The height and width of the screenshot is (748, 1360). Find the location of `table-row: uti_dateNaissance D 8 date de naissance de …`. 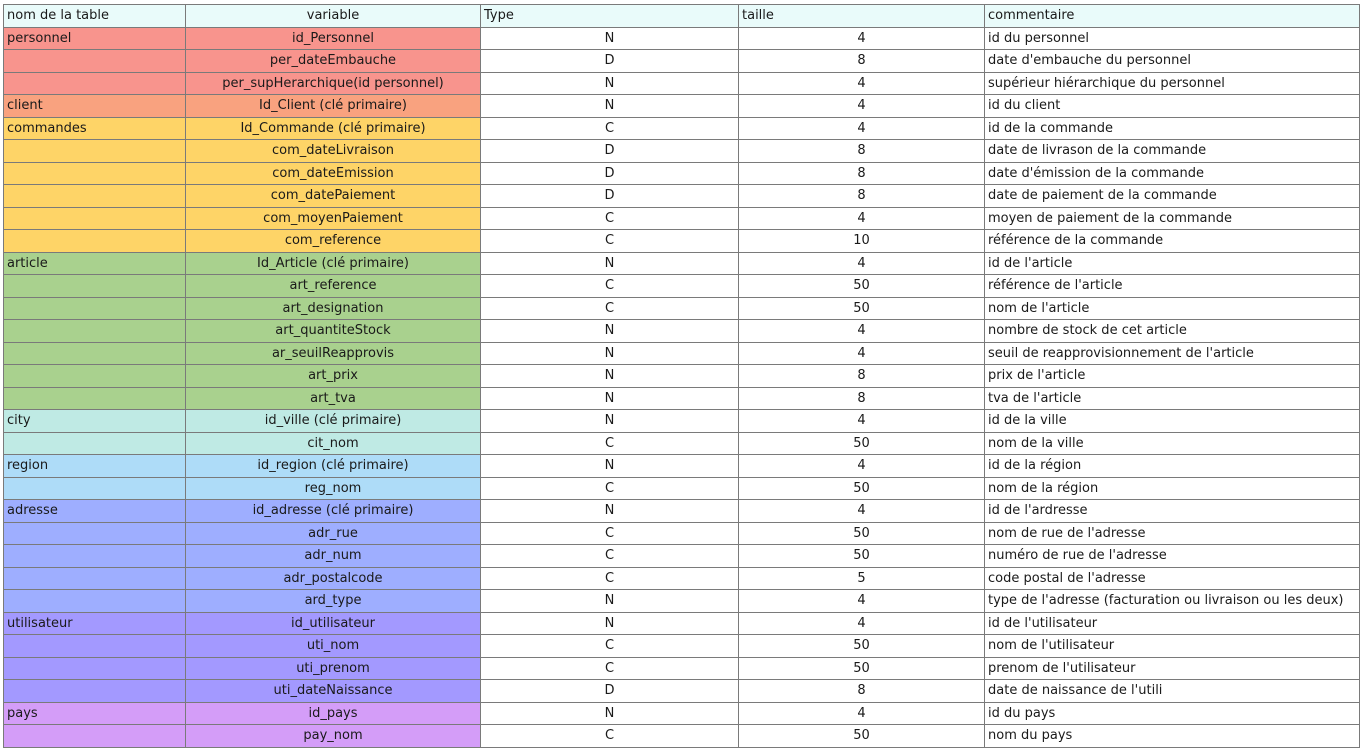

table-row: uti_dateNaissance D 8 date de naissance de … is located at coordinates (681, 691).